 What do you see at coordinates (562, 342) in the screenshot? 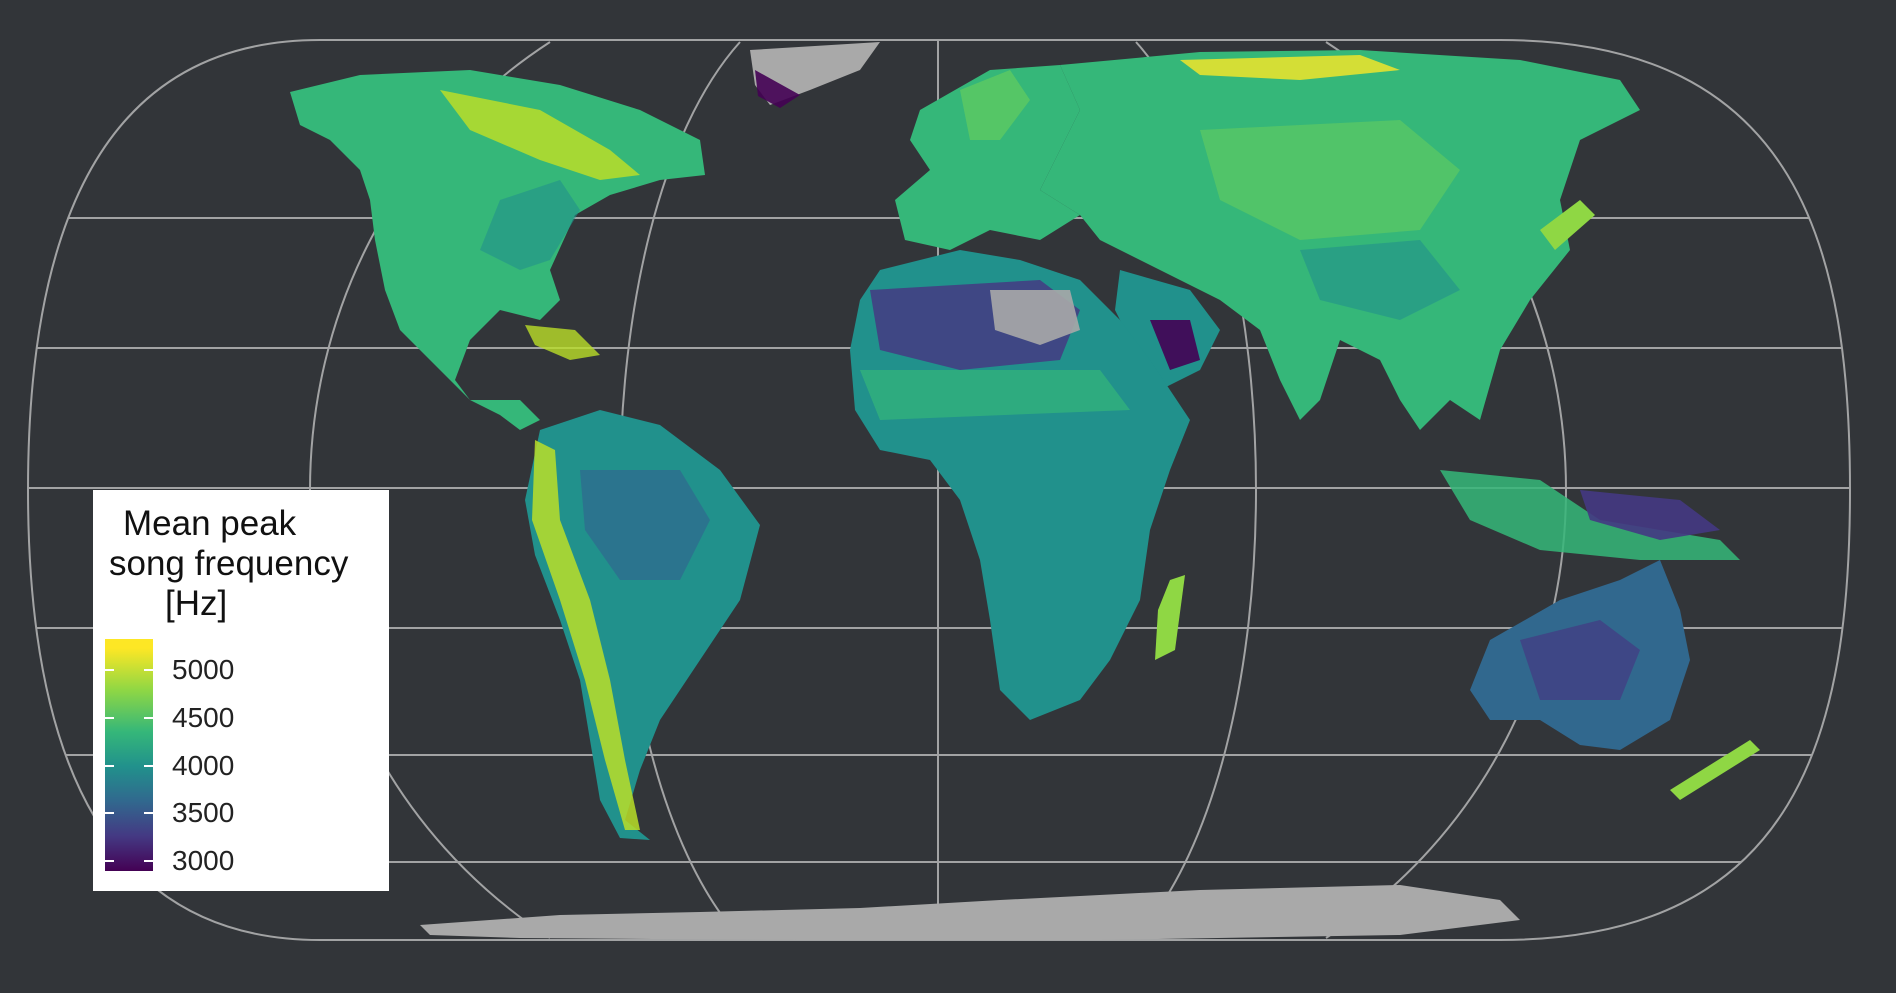
I see `caribbean-islands` at bounding box center [562, 342].